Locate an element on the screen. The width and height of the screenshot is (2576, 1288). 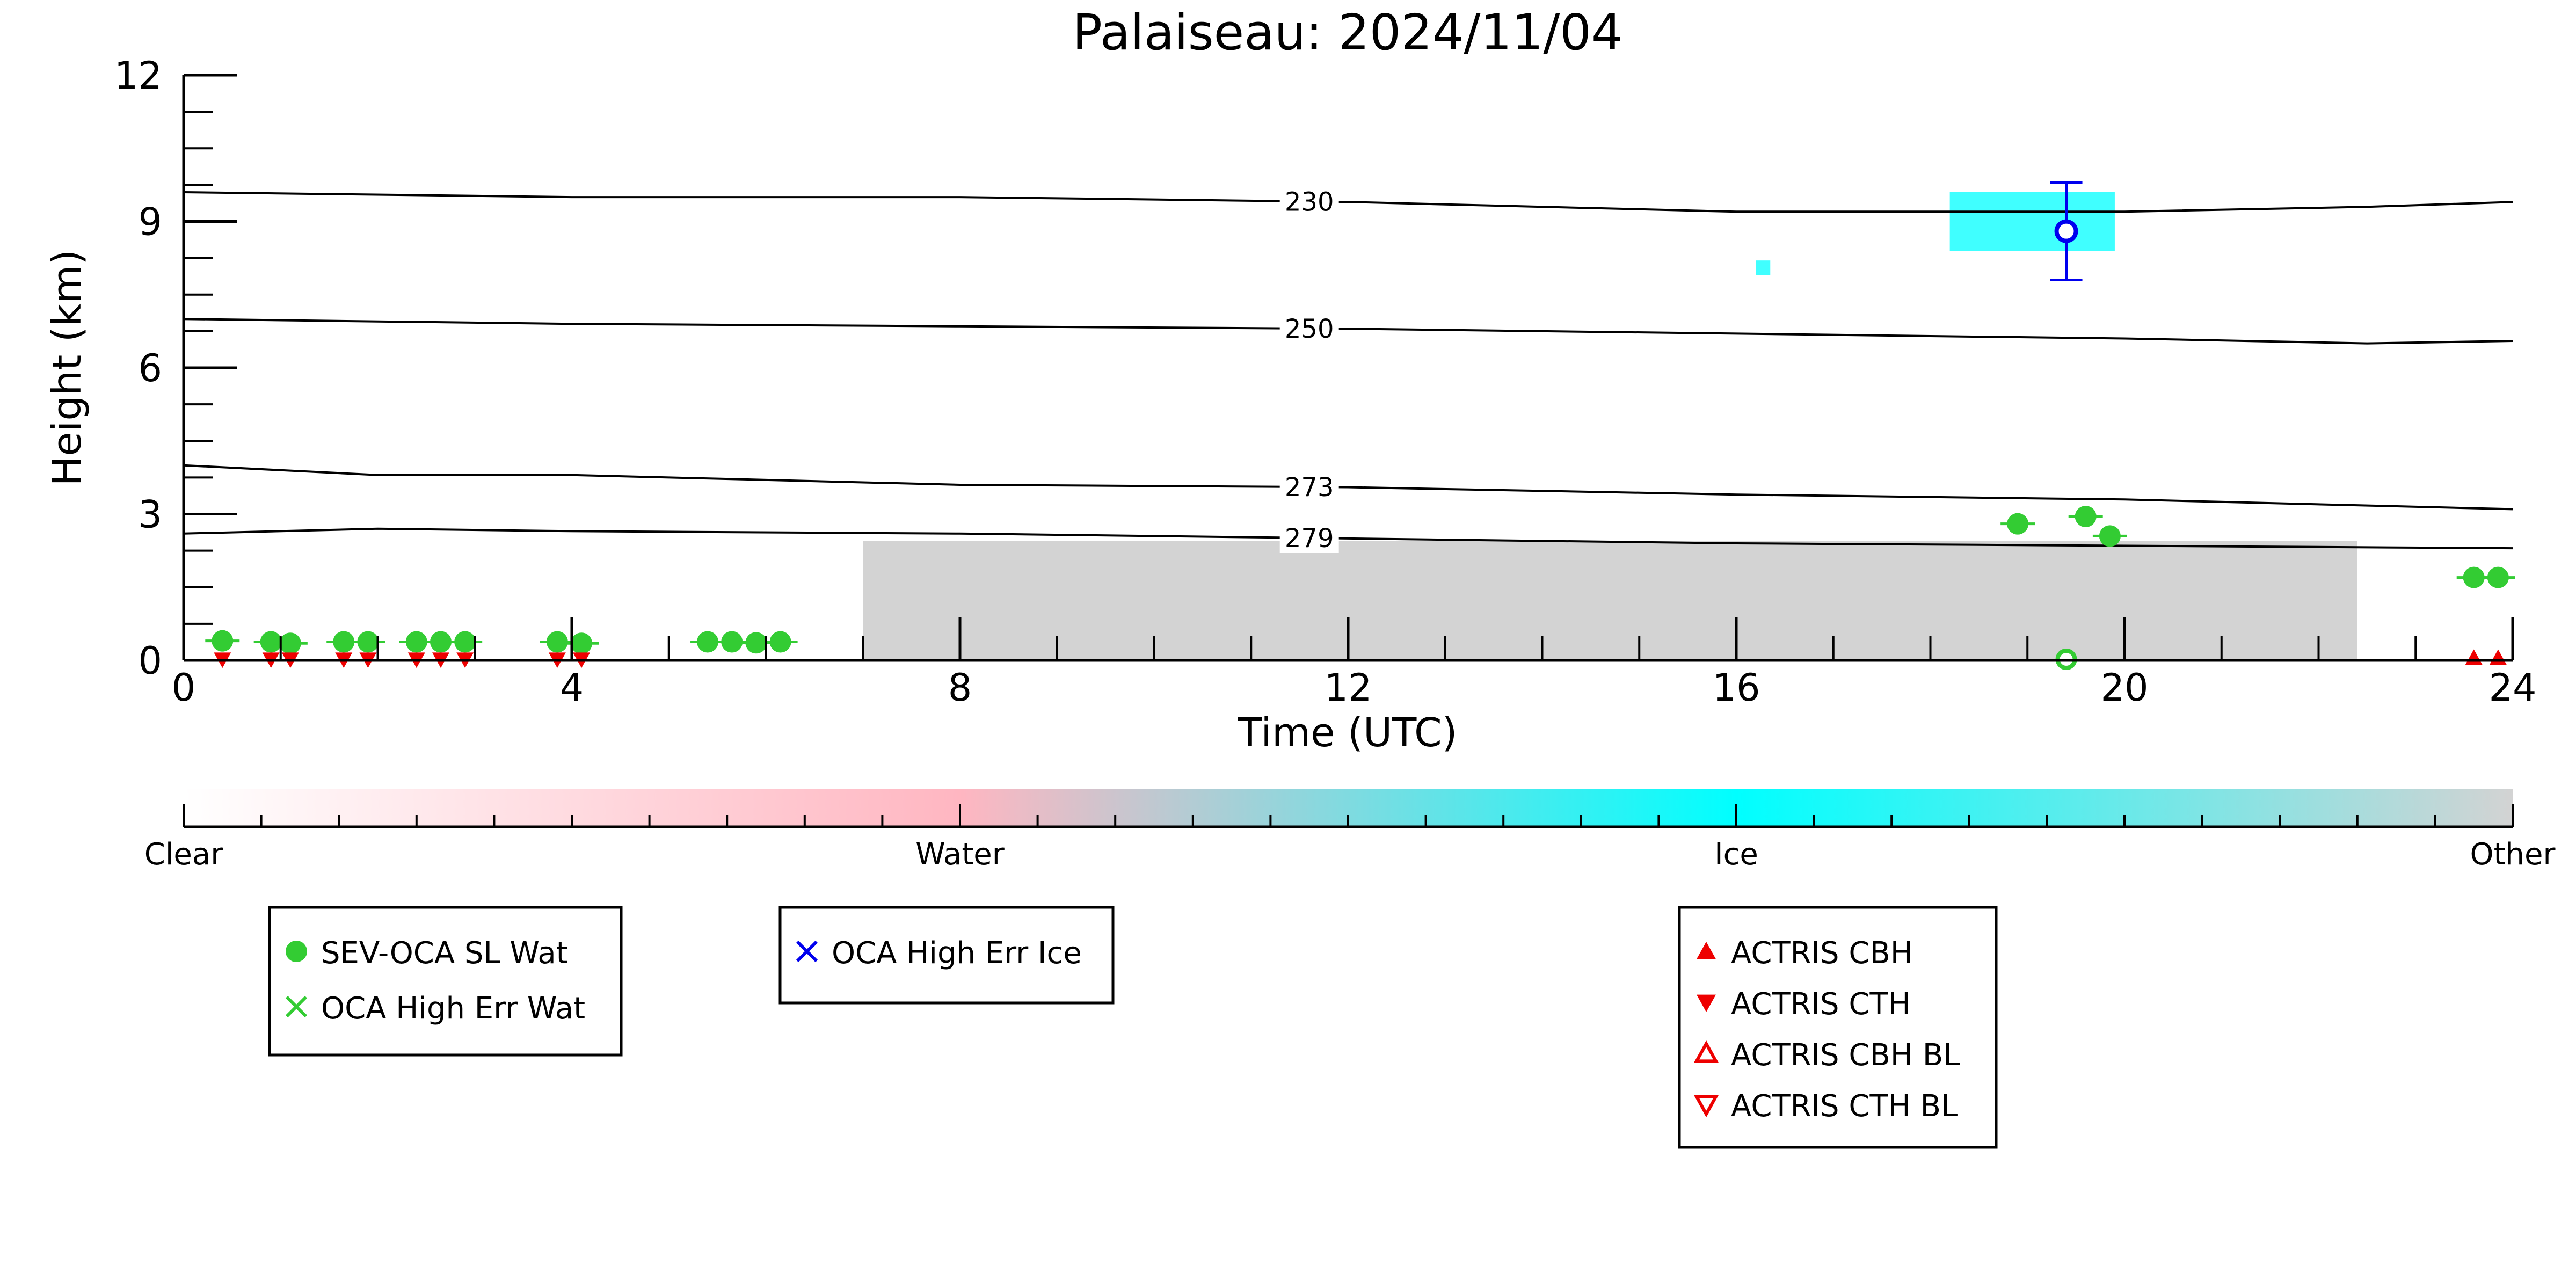
cloud-mask-other is located at coordinates (1610, 600).